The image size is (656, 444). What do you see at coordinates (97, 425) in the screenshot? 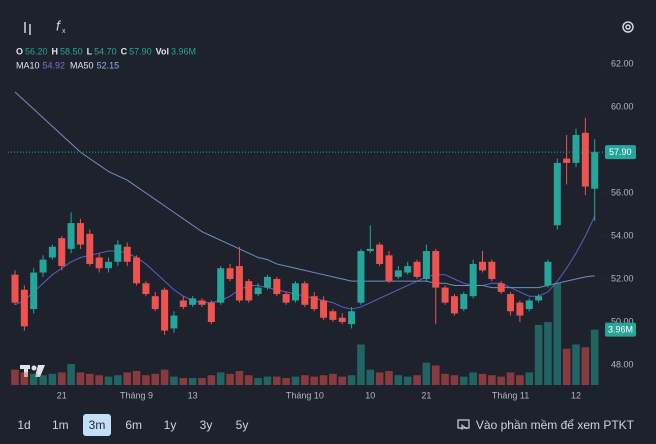
I see `timeframe-button: 3m` at bounding box center [97, 425].